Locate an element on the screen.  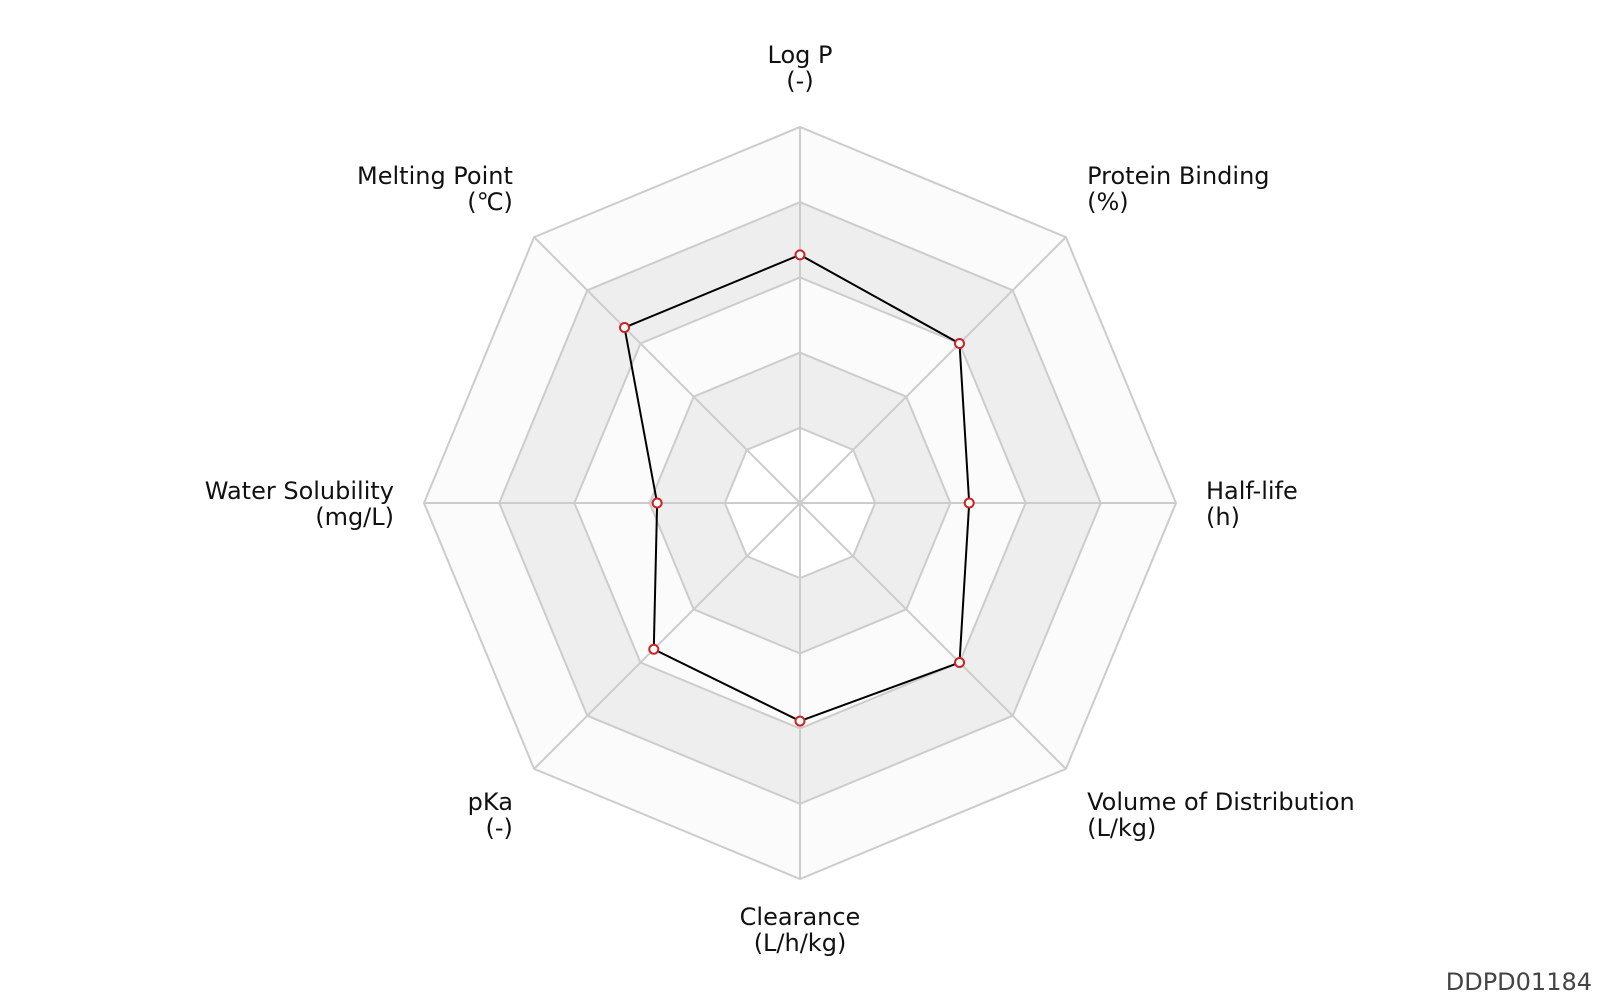
axis-label-1: Protein Binding (%) is located at coordinates (1178, 189).